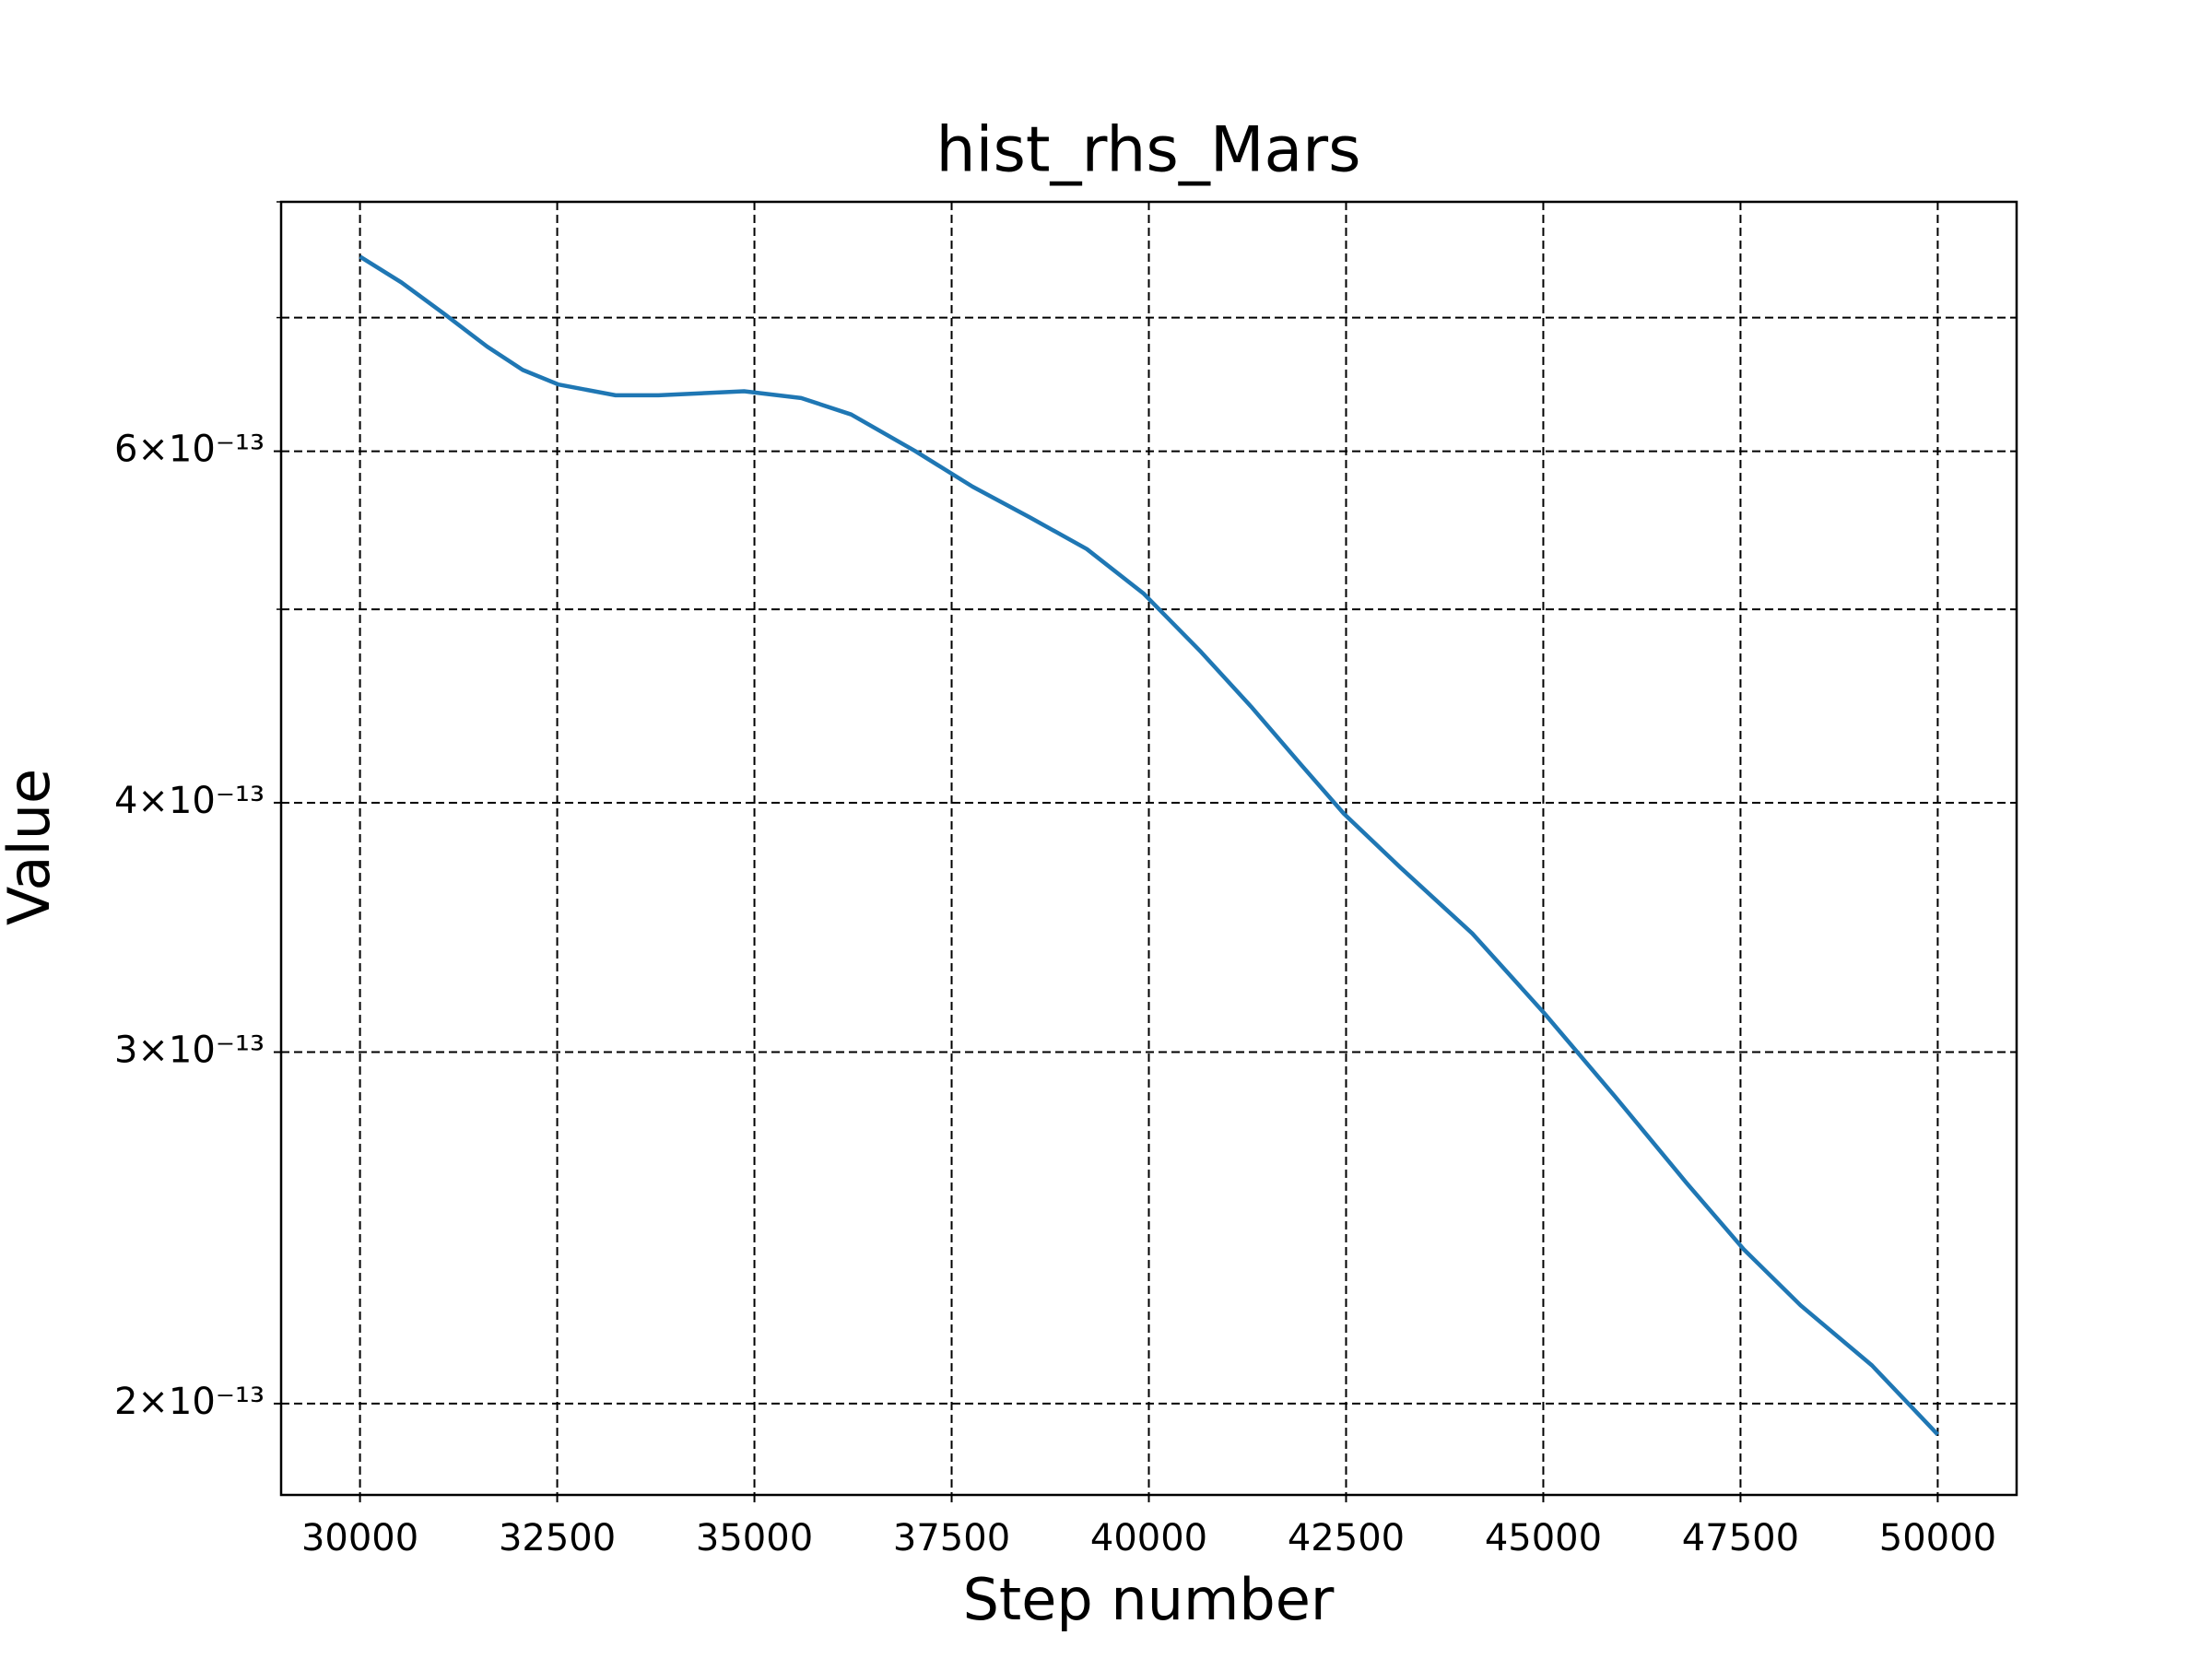 The width and height of the screenshot is (2212, 1659). Describe the element at coordinates (189, 1402) in the screenshot. I see `y-tick-label: 2×10⁻¹³` at that location.